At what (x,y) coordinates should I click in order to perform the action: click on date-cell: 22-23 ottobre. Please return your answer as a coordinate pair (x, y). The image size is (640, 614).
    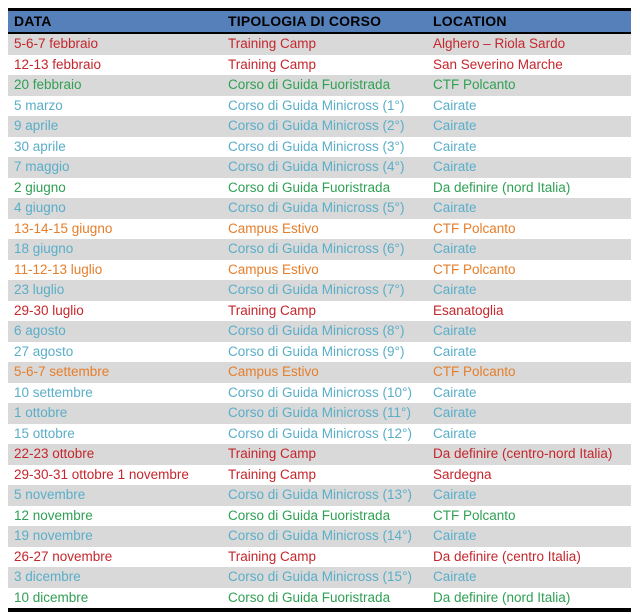
    Looking at the image, I should click on (54, 453).